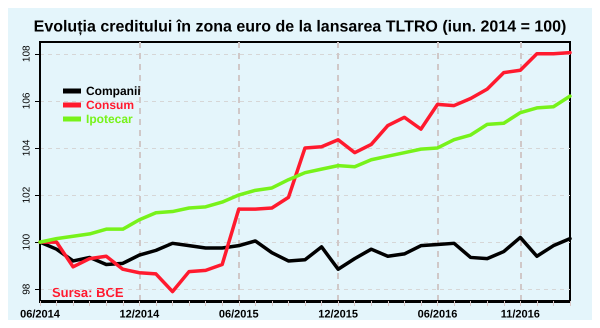 This screenshot has width=600, height=328. I want to click on legend-label: Consum, so click(110, 105).